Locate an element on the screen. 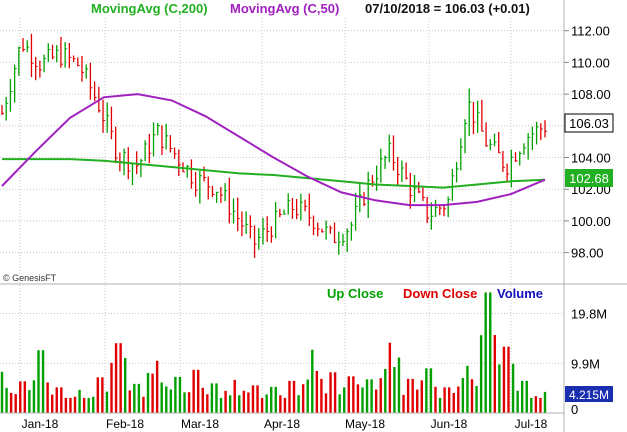  x-tick-label: Mar-18 is located at coordinates (200, 424).